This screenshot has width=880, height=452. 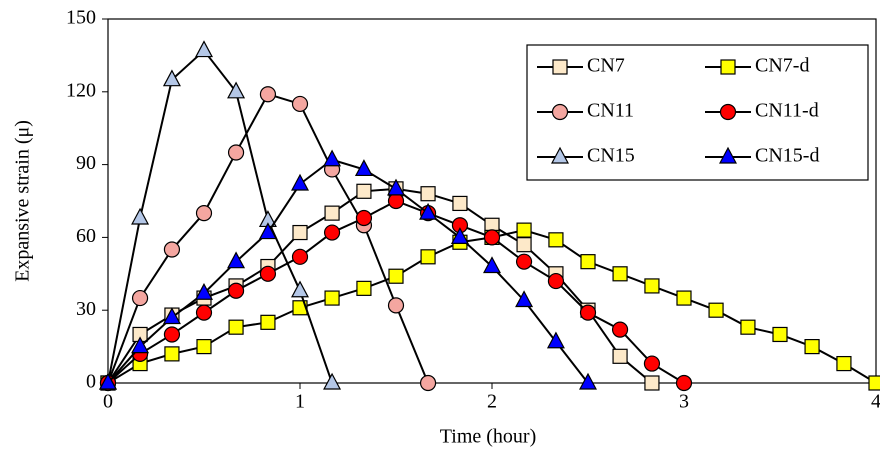 What do you see at coordinates (81, 90) in the screenshot?
I see `y-tick-label: 120` at bounding box center [81, 90].